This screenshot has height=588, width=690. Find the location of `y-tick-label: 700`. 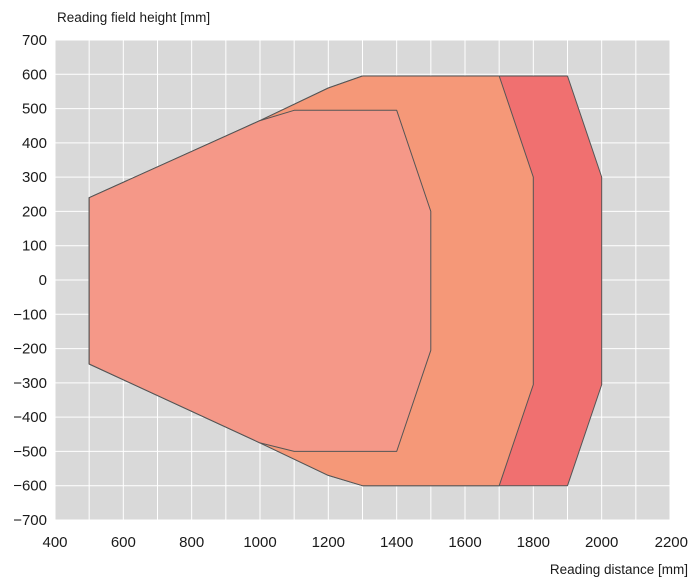

y-tick-label: 700 is located at coordinates (34, 40).